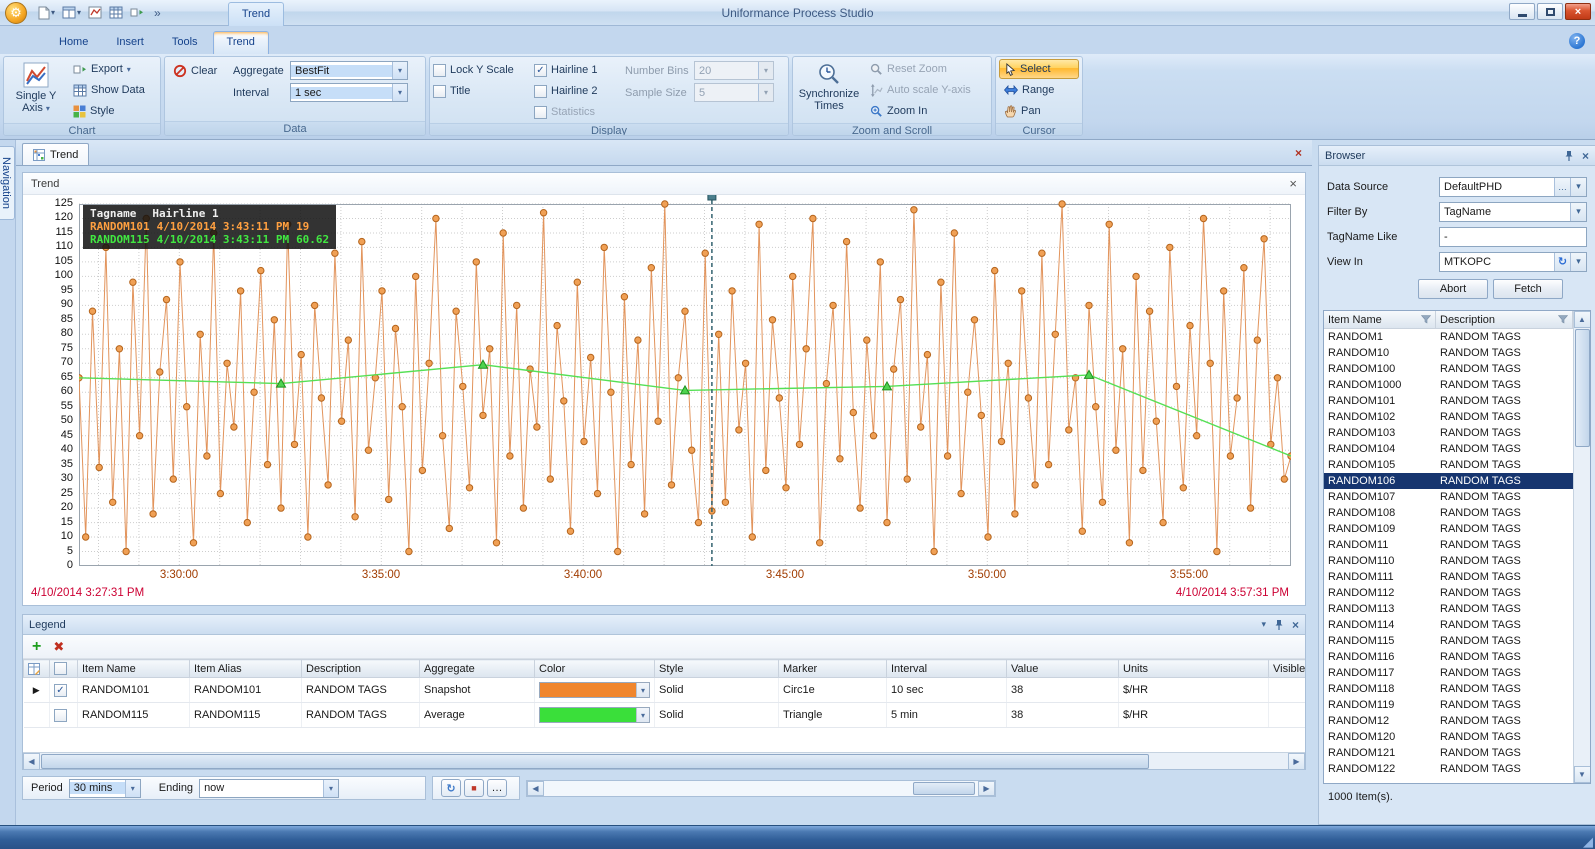  What do you see at coordinates (716, 715) in the screenshot?
I see `legend-style: Solid` at bounding box center [716, 715].